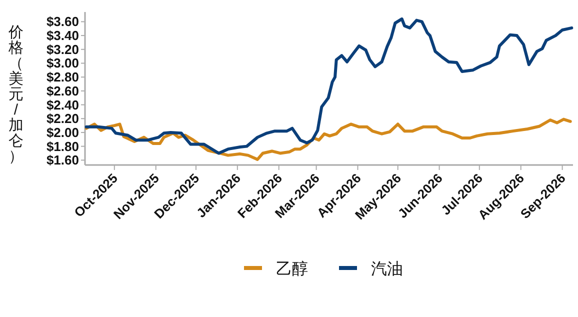 The width and height of the screenshot is (578, 317). Describe the element at coordinates (62, 146) in the screenshot. I see `y-tick-label: $1.80` at that location.